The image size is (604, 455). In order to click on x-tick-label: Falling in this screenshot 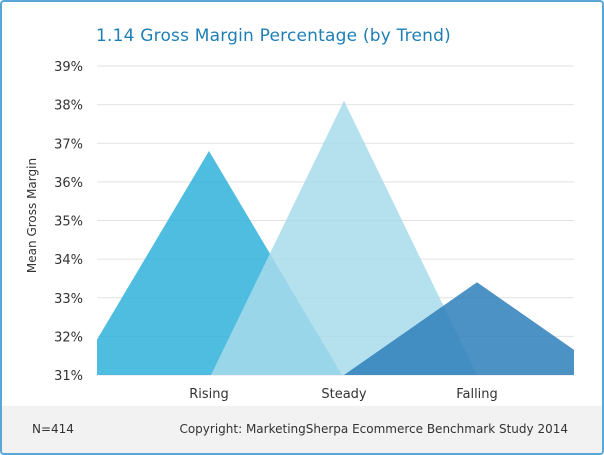, I will do `click(477, 394)`.